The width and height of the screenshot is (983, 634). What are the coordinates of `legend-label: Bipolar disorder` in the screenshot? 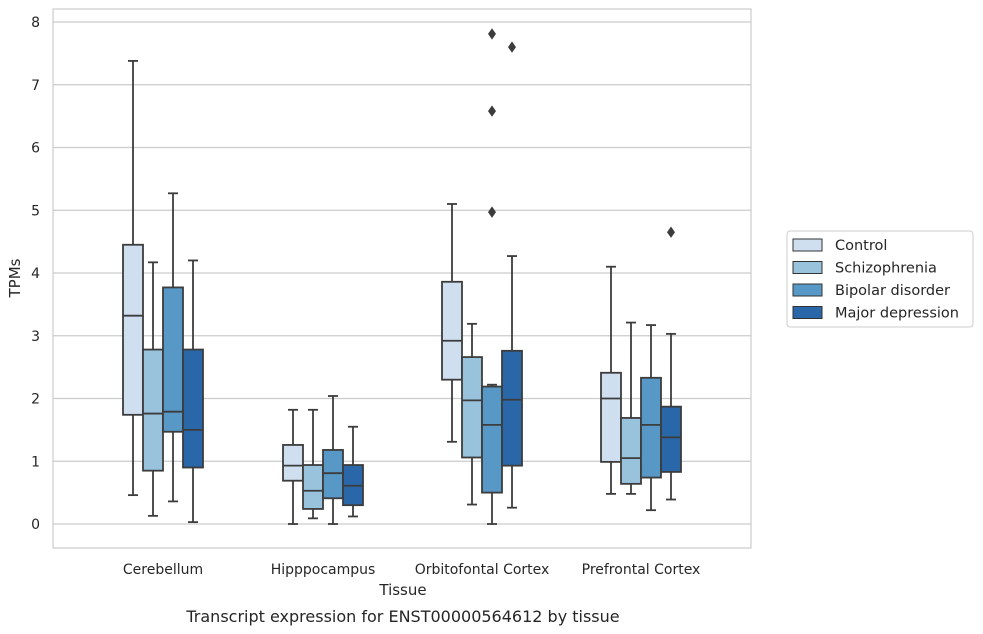 It's located at (892, 291).